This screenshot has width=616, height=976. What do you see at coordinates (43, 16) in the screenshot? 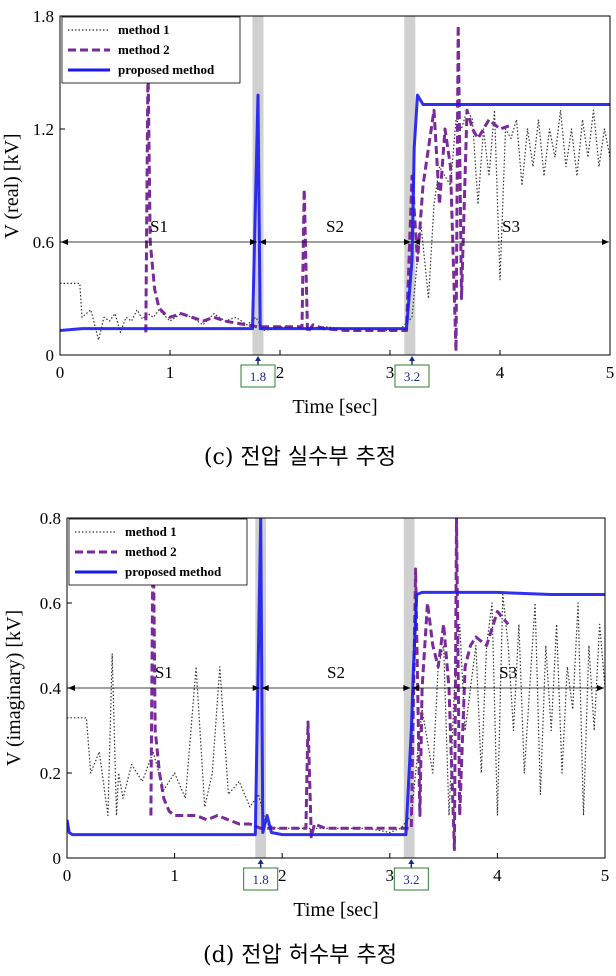
I see `y-tick-label: 1.8` at bounding box center [43, 16].